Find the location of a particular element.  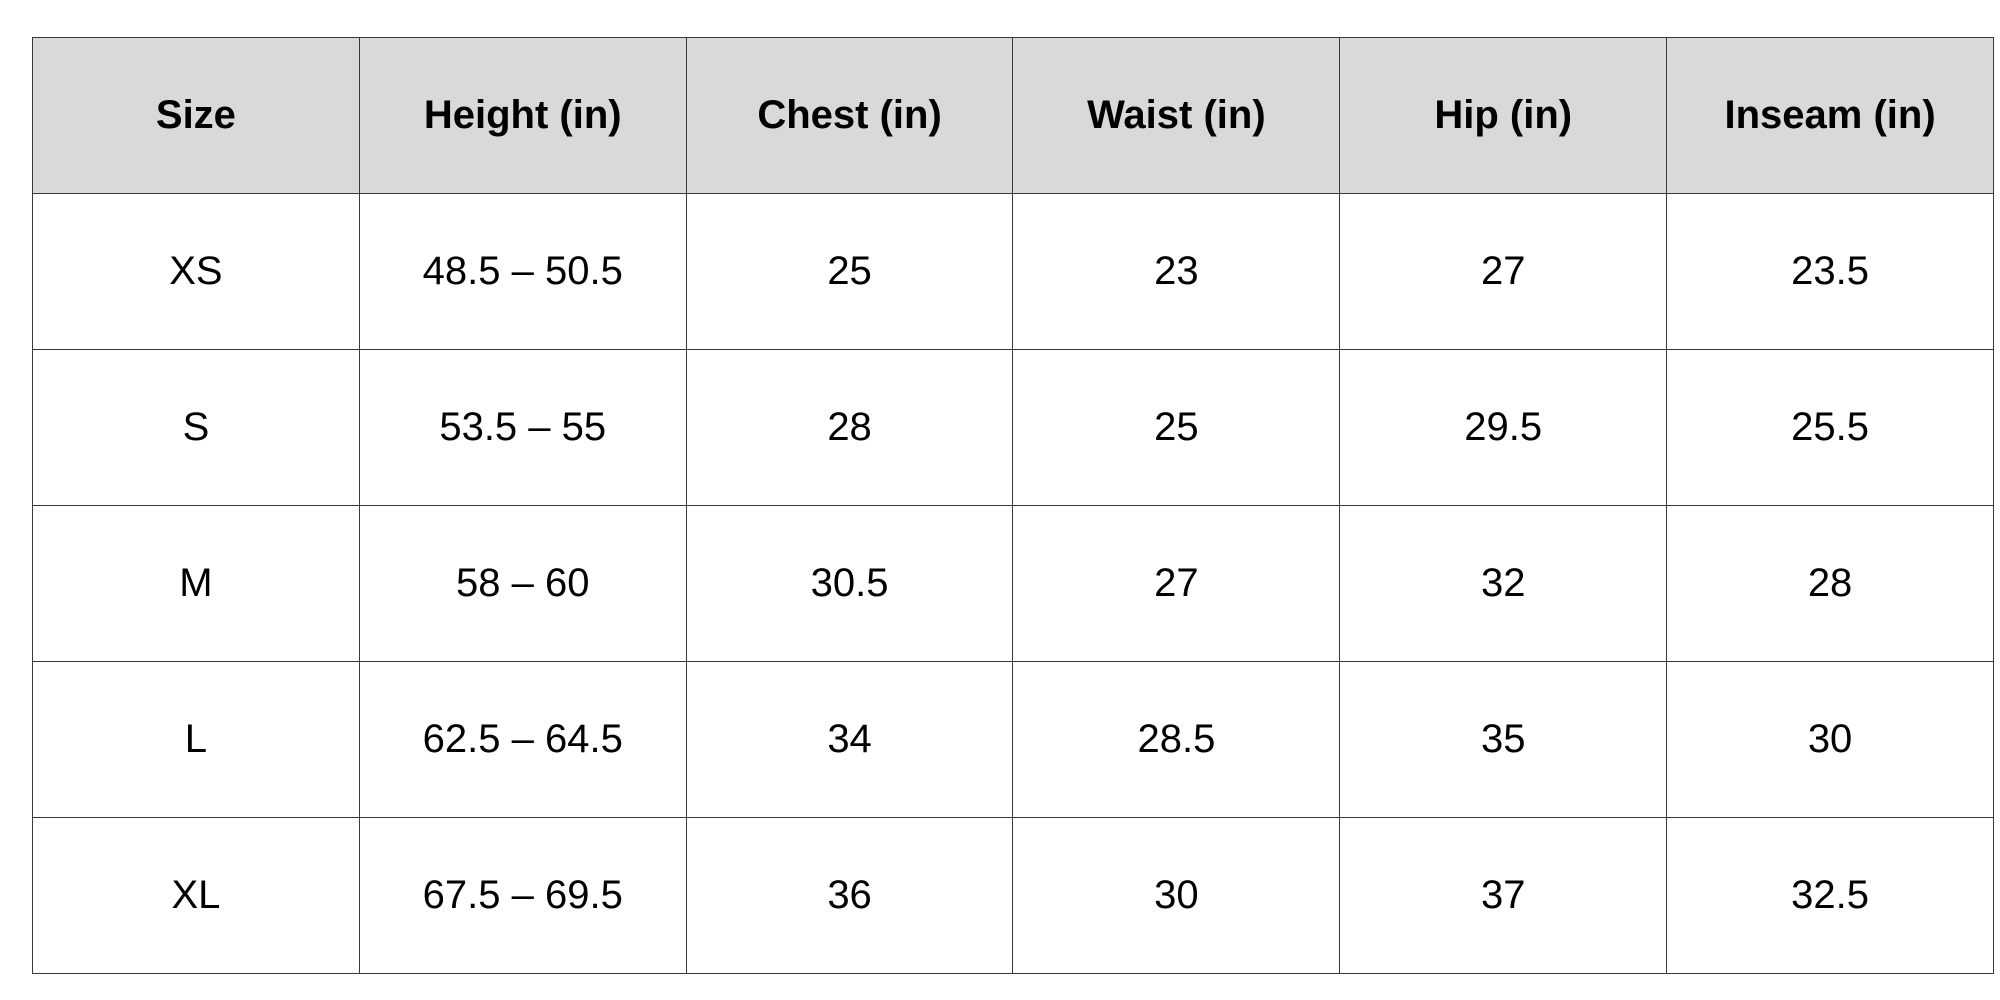

cell-chest: 25 is located at coordinates (849, 271).